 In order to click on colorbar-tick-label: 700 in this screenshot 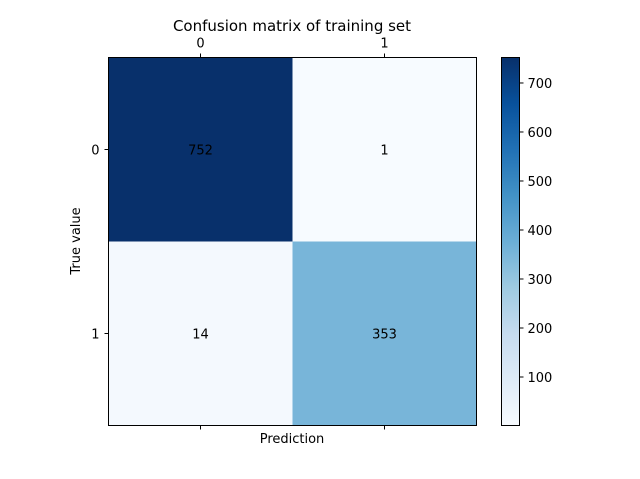, I will do `click(540, 84)`.